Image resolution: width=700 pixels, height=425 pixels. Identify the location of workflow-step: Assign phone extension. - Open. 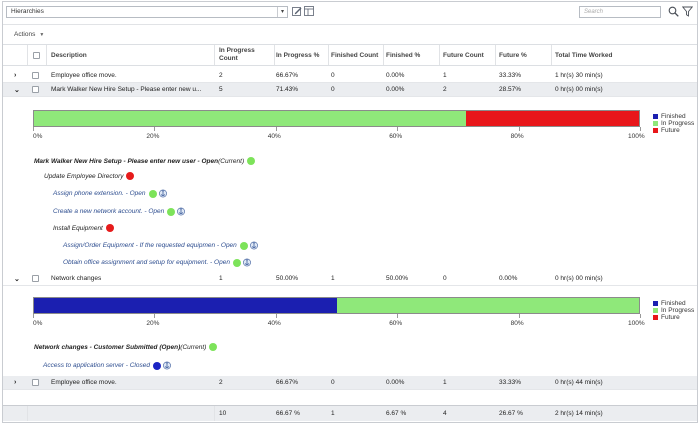
(110, 193).